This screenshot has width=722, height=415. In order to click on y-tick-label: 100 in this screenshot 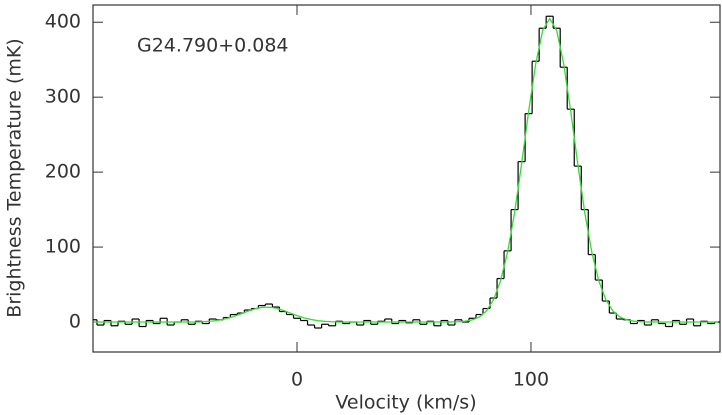, I will do `click(63, 247)`.